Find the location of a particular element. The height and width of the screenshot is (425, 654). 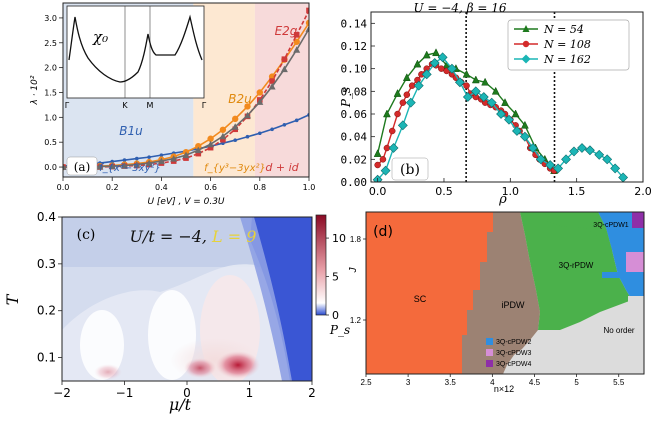

inset-tick-gamma-2: Γ is located at coordinates (204, 105).